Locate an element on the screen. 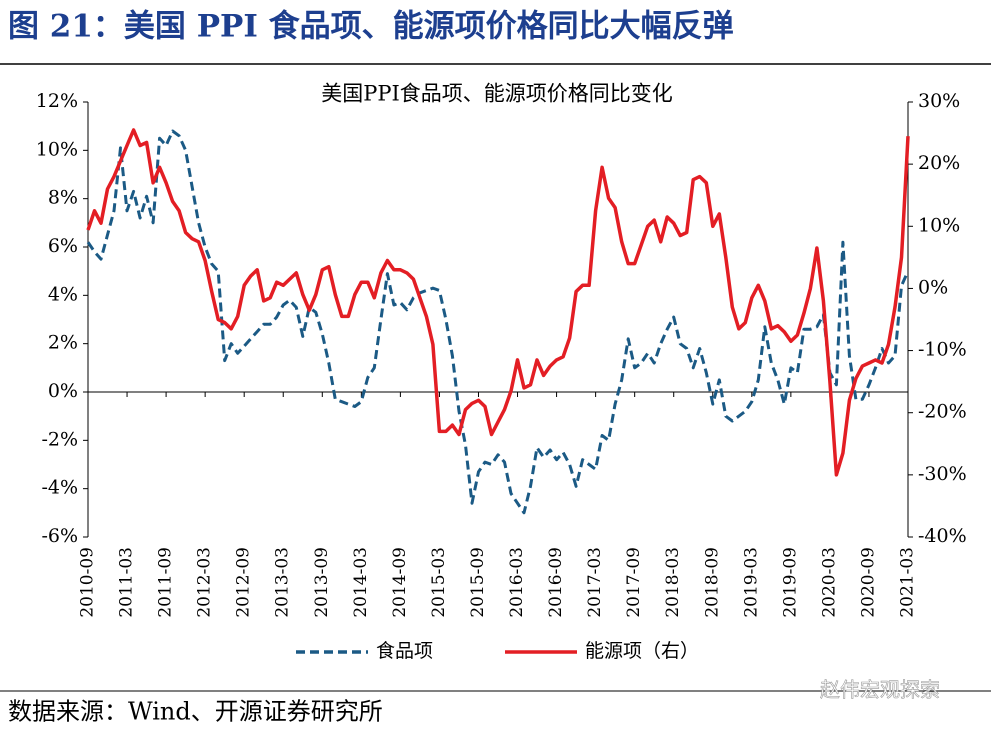 The height and width of the screenshot is (737, 991). chart-title: 美国PPI食品项、能源项价格同比变化 is located at coordinates (497, 94).